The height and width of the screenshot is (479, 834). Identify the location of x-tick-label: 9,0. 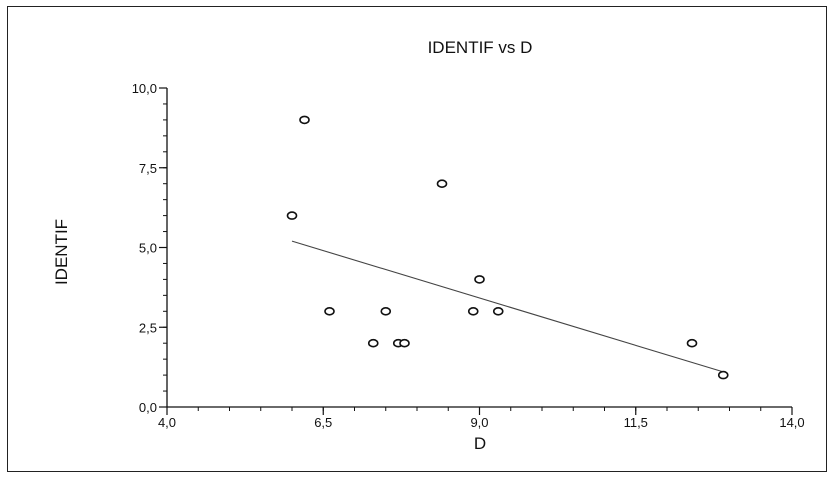
(479, 422).